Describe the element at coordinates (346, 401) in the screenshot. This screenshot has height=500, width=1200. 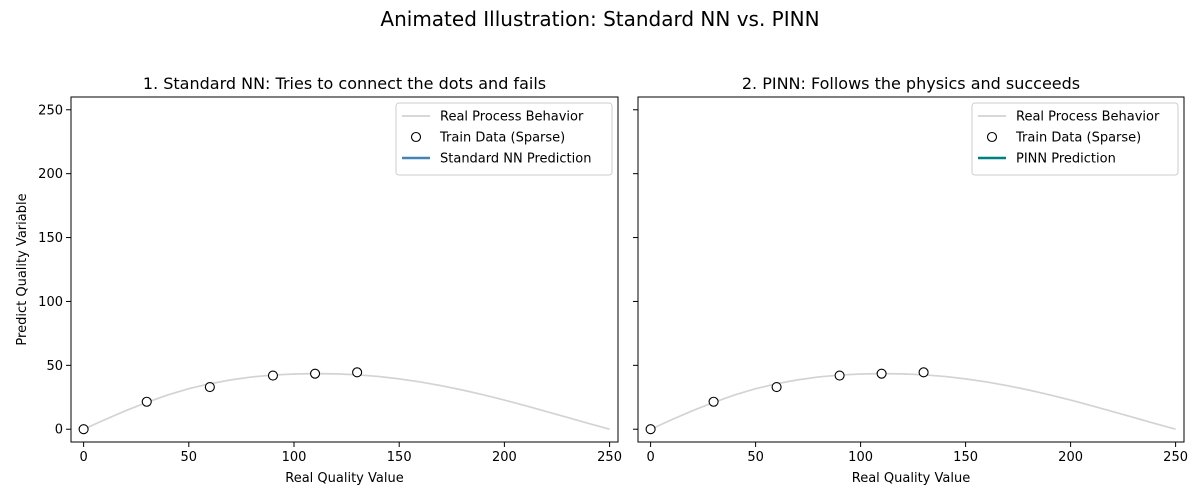
I see `chart-1-series-1-line` at that location.